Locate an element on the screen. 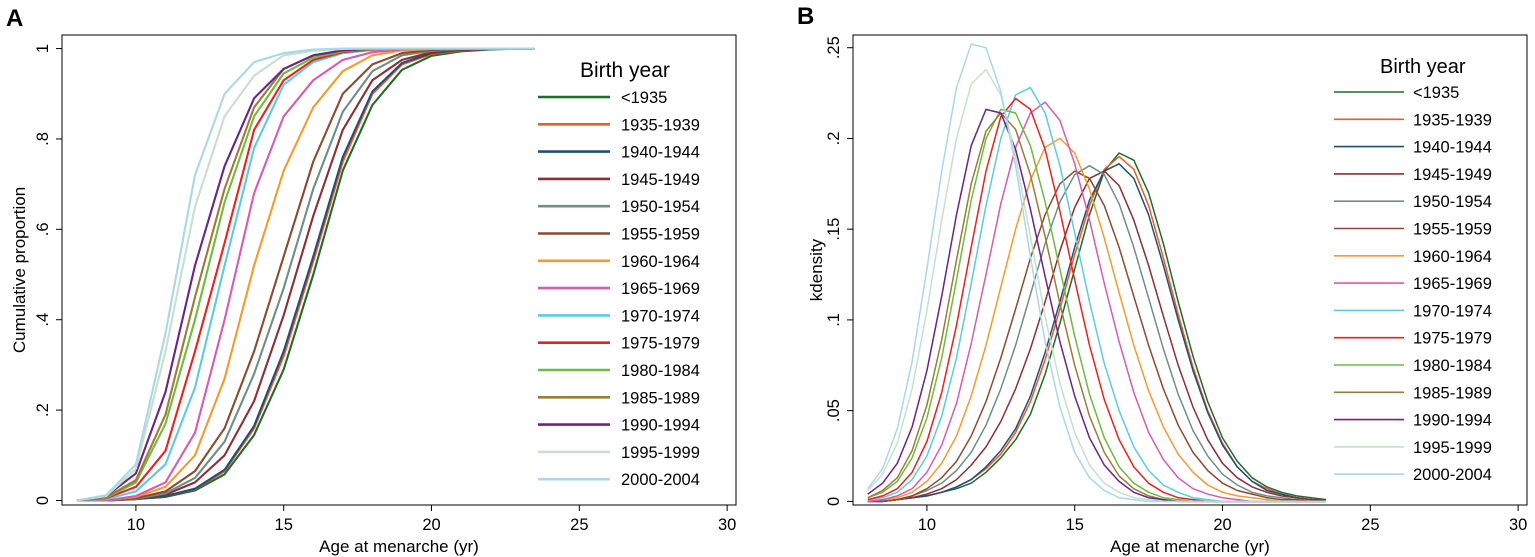  y-tick-label: .8 is located at coordinates (43, 139).